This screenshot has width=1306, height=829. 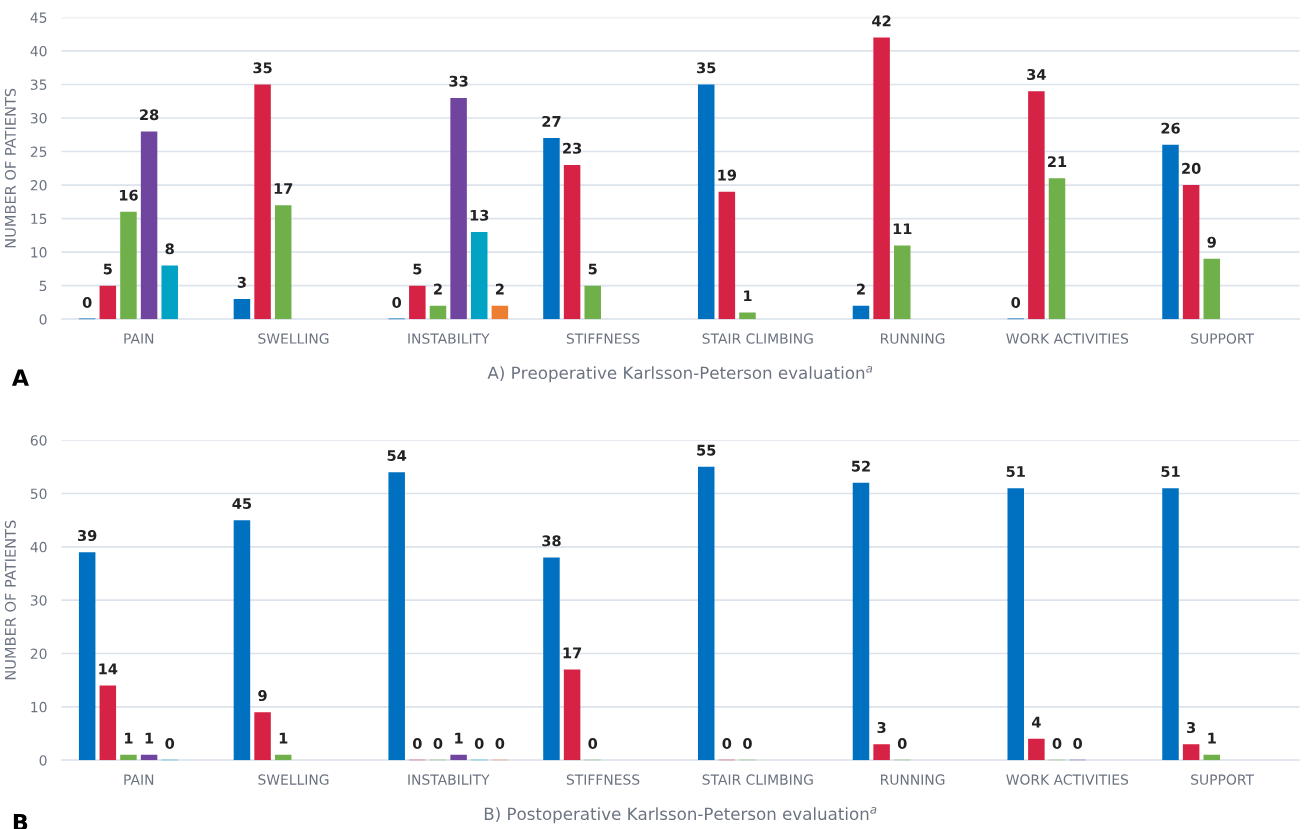 What do you see at coordinates (43, 286) in the screenshot?
I see `y-tick-label: 5` at bounding box center [43, 286].